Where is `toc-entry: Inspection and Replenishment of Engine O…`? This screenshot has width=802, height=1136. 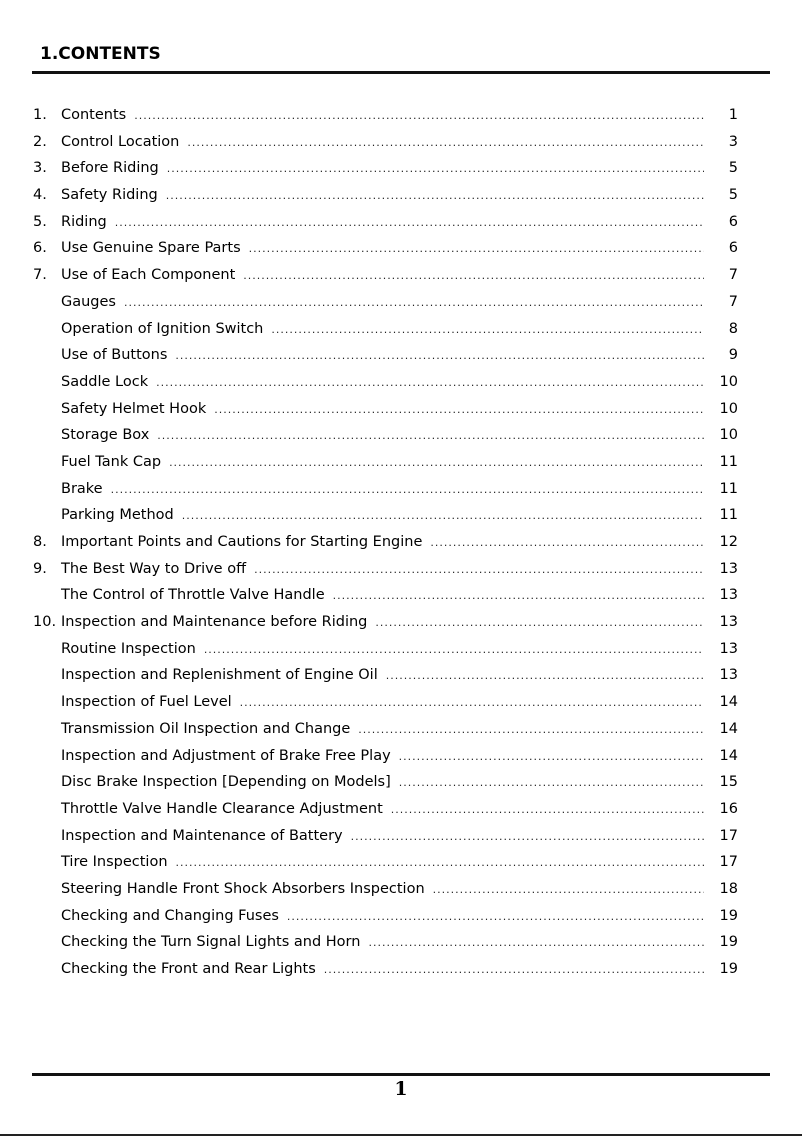
toc-entry: Inspection and Replenishment of Engine O… is located at coordinates (385, 680).